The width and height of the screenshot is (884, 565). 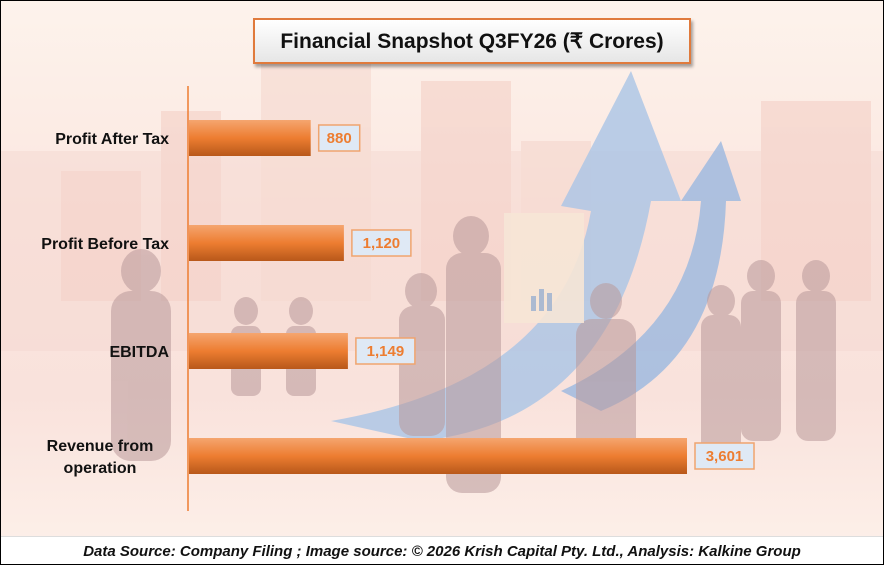 What do you see at coordinates (100, 457) in the screenshot?
I see `category-label: Revenue from operation` at bounding box center [100, 457].